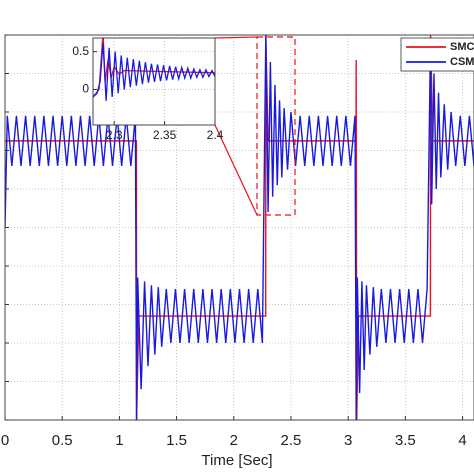 This screenshot has width=474, height=474. I want to click on x-tick-label: 2.3, so click(114, 135).